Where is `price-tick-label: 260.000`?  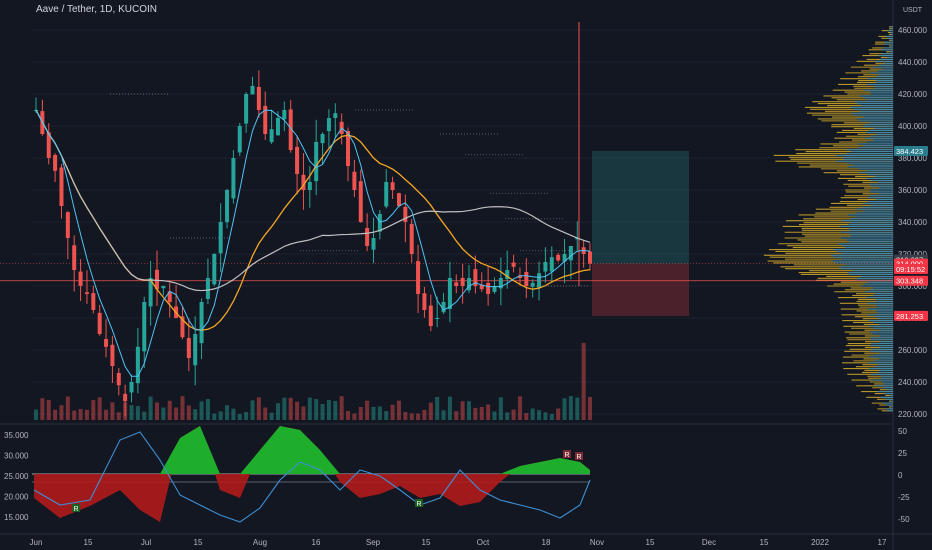
price-tick-label: 260.000 is located at coordinates (912, 350).